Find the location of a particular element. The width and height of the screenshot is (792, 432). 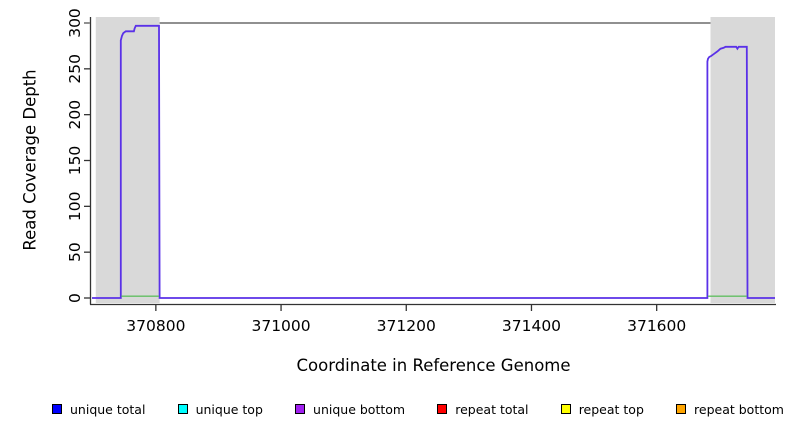

legend-item-unique-bottom: unique bottom is located at coordinates (350, 409).